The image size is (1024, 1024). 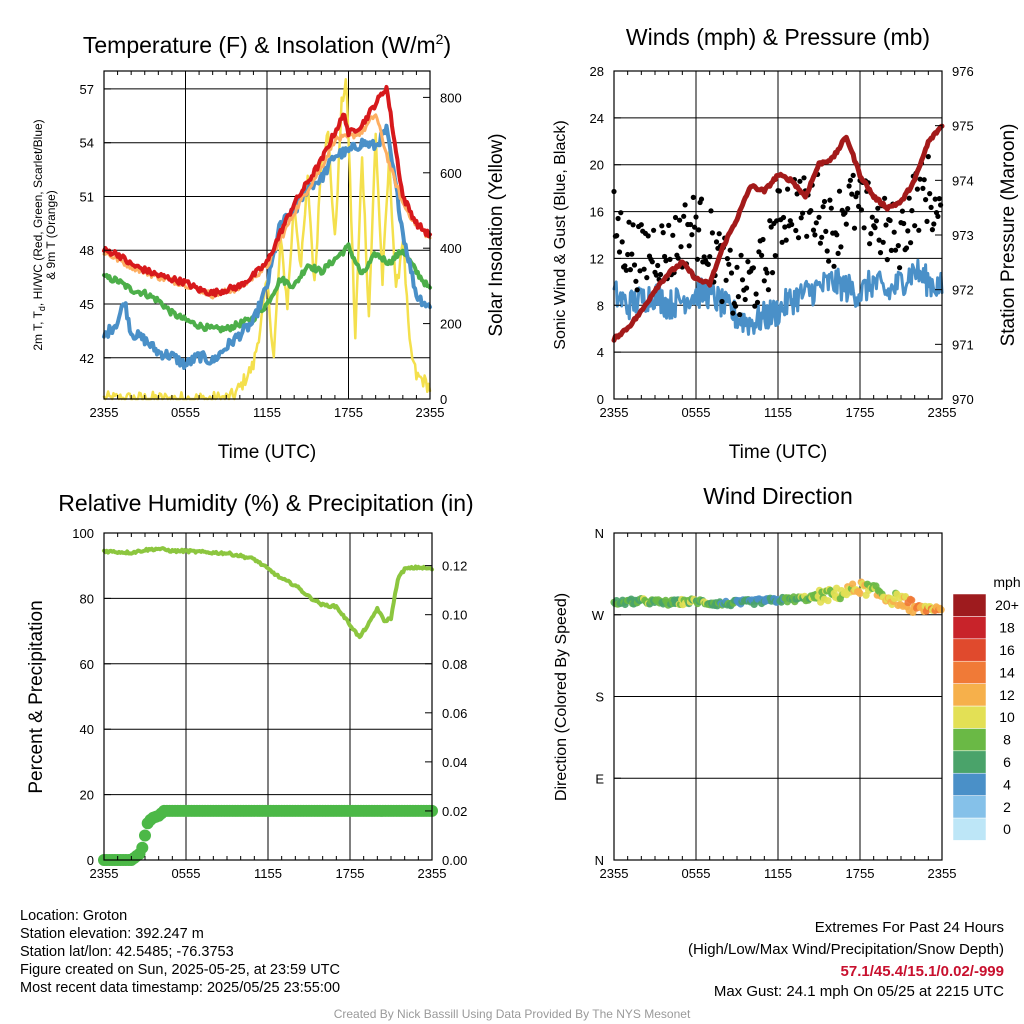 I want to click on series-line-hi-wc, so click(x=267, y=246).